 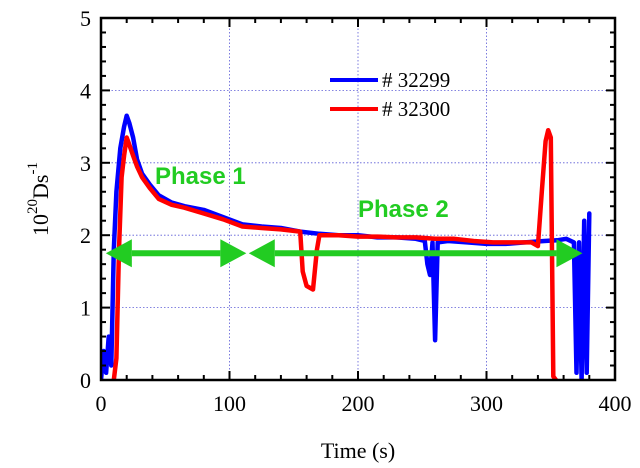 I want to click on y-tick-label: 5, so click(x=85, y=18).